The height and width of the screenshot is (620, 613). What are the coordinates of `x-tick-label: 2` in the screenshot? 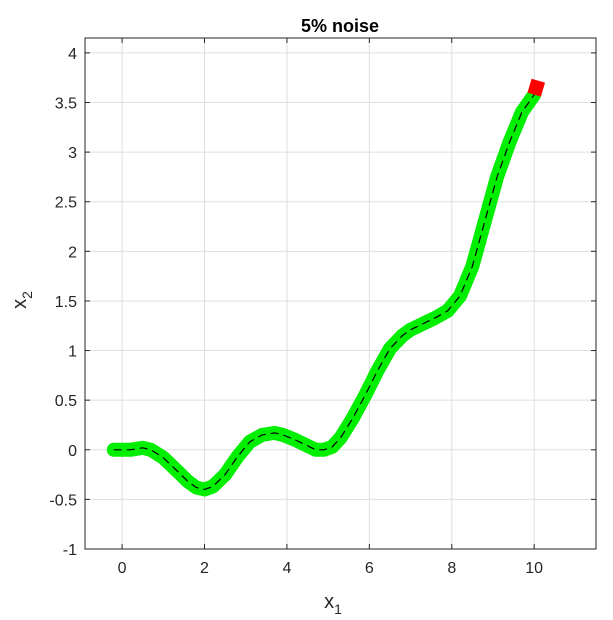 It's located at (204, 568).